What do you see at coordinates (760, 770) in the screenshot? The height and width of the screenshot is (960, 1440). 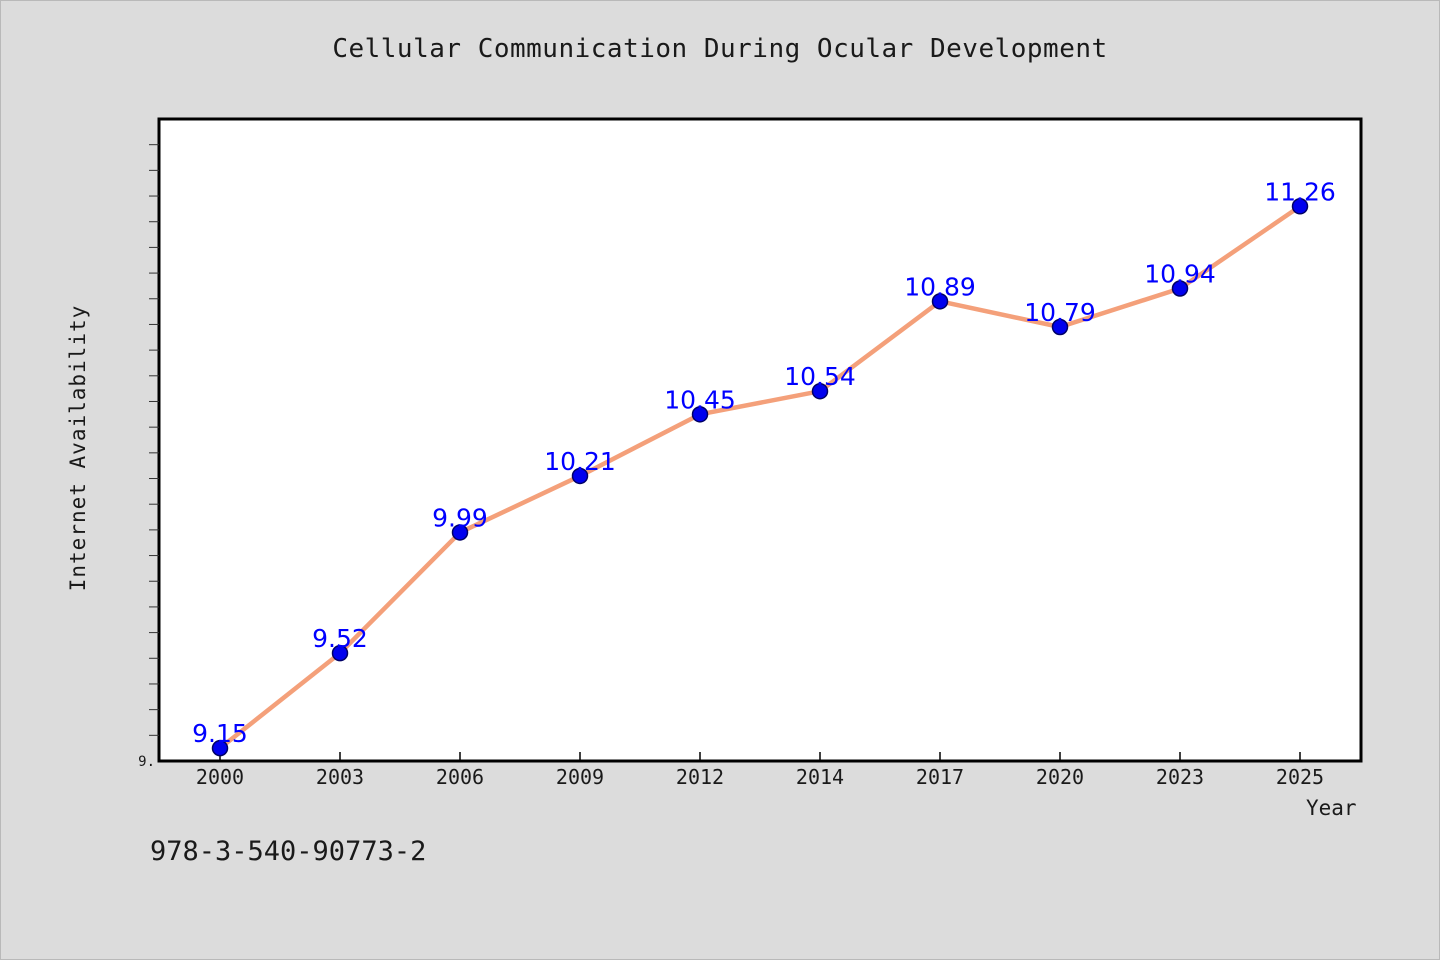 I see `x-axis-ticks: 2000 2003 2006 2009 2012 2014 2017 2020 2023 2025` at bounding box center [760, 770].